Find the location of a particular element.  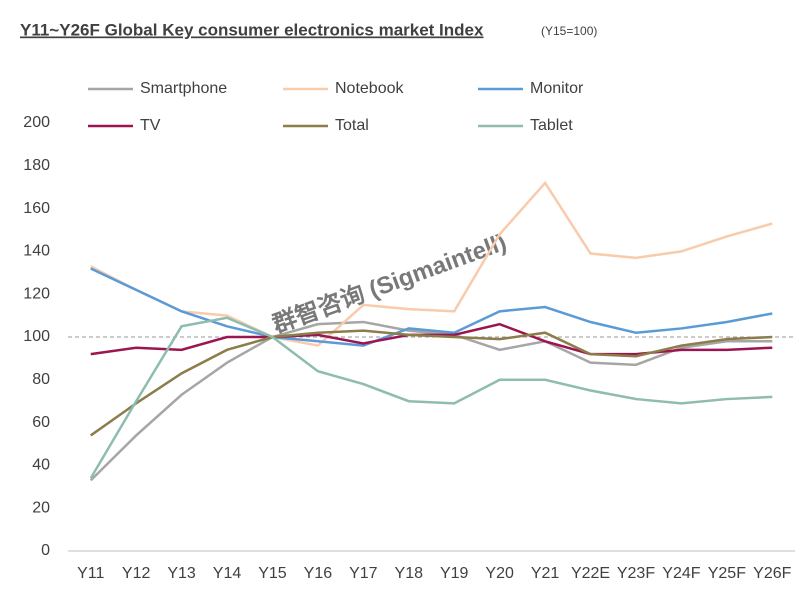

y-tick-label: 140 is located at coordinates (36, 251).